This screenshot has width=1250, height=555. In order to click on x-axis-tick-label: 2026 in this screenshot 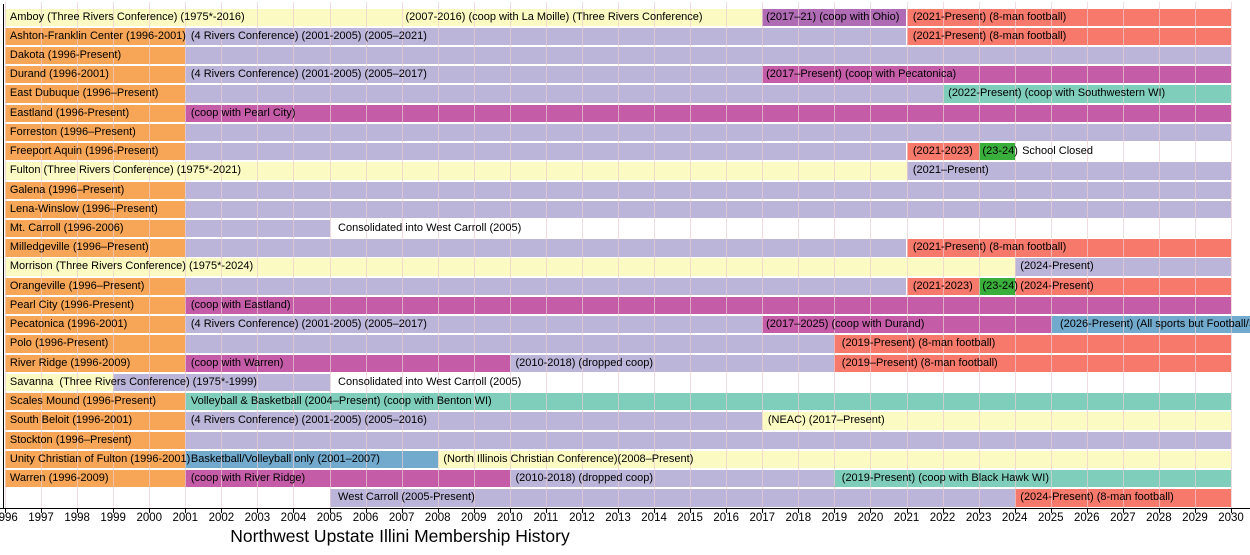, I will do `click(1087, 518)`.